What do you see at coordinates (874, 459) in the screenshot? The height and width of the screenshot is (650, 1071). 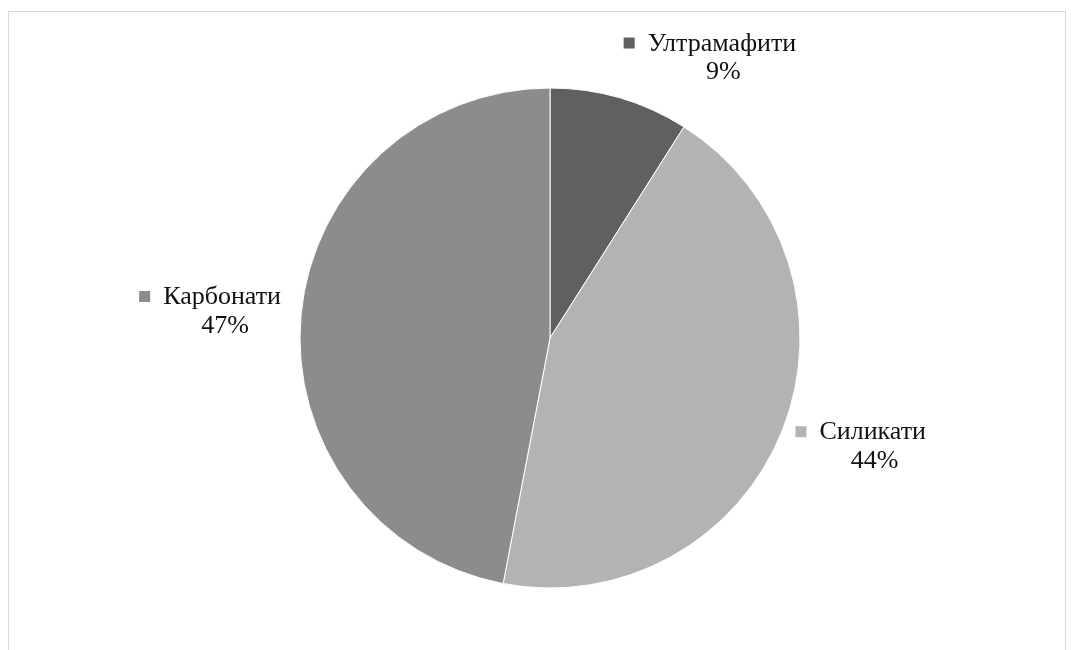 I see `data-label: 44%` at bounding box center [874, 459].